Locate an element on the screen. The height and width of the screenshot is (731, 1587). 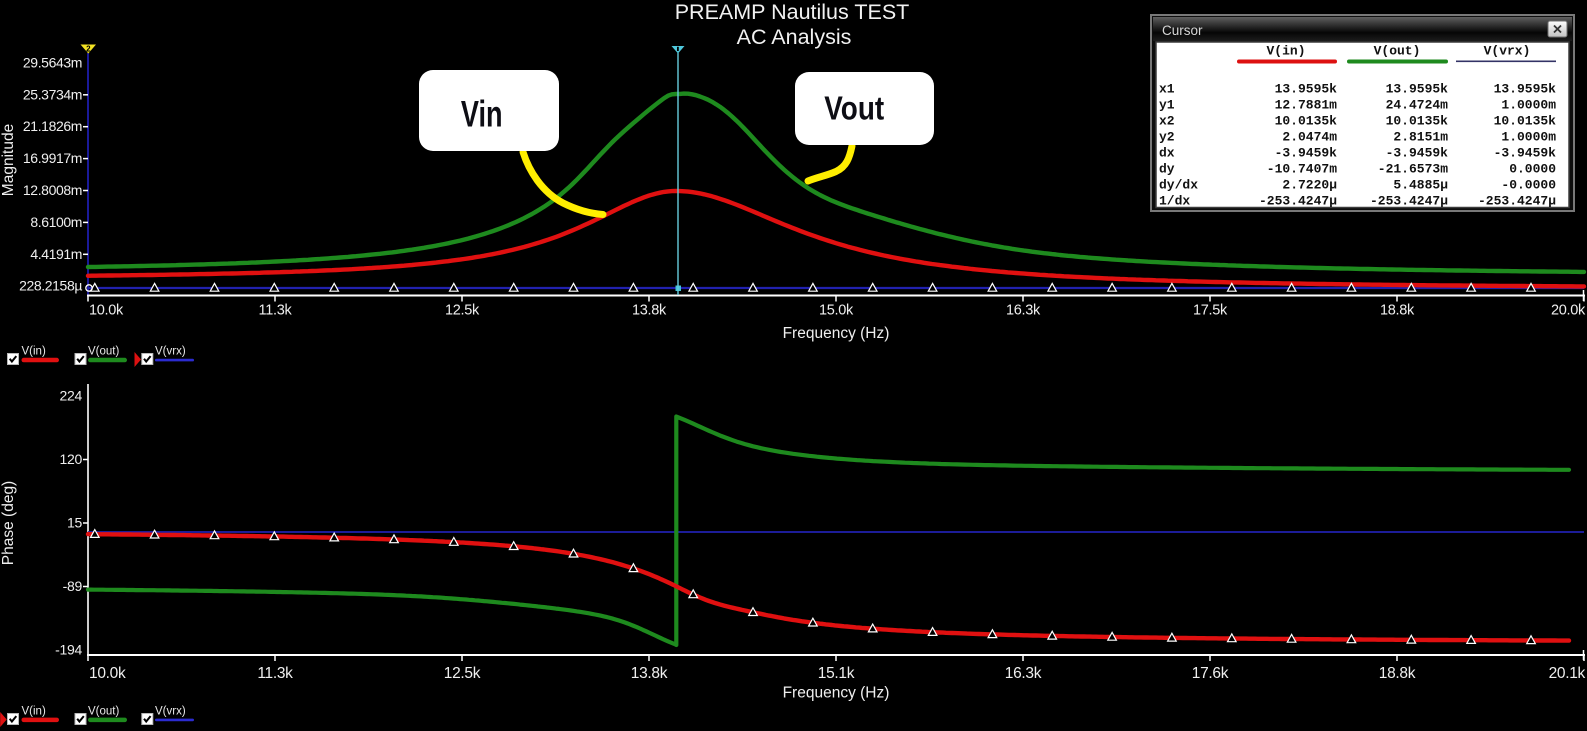
svg-text: Cursor is located at coordinates (1182, 30).